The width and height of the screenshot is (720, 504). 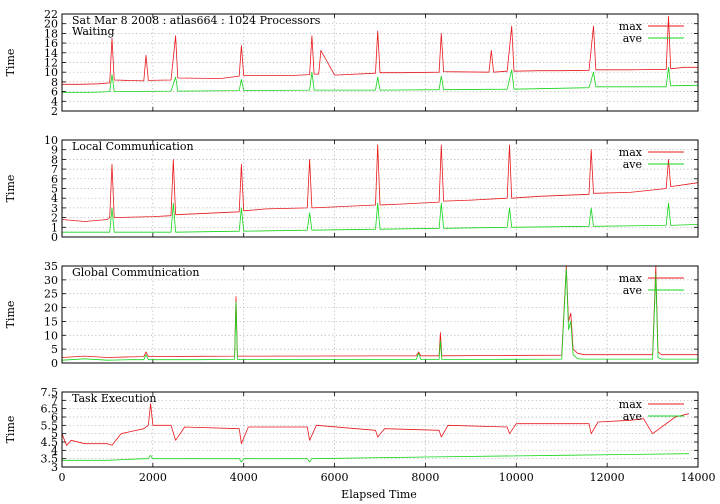 I want to click on y-tick-label: 4.5, so click(x=50, y=442).